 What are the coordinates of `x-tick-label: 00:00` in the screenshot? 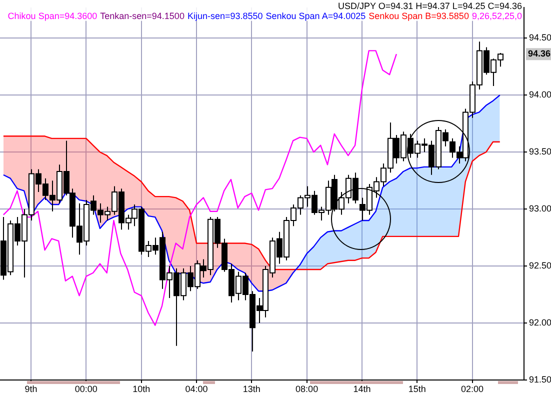 It's located at (86, 389).